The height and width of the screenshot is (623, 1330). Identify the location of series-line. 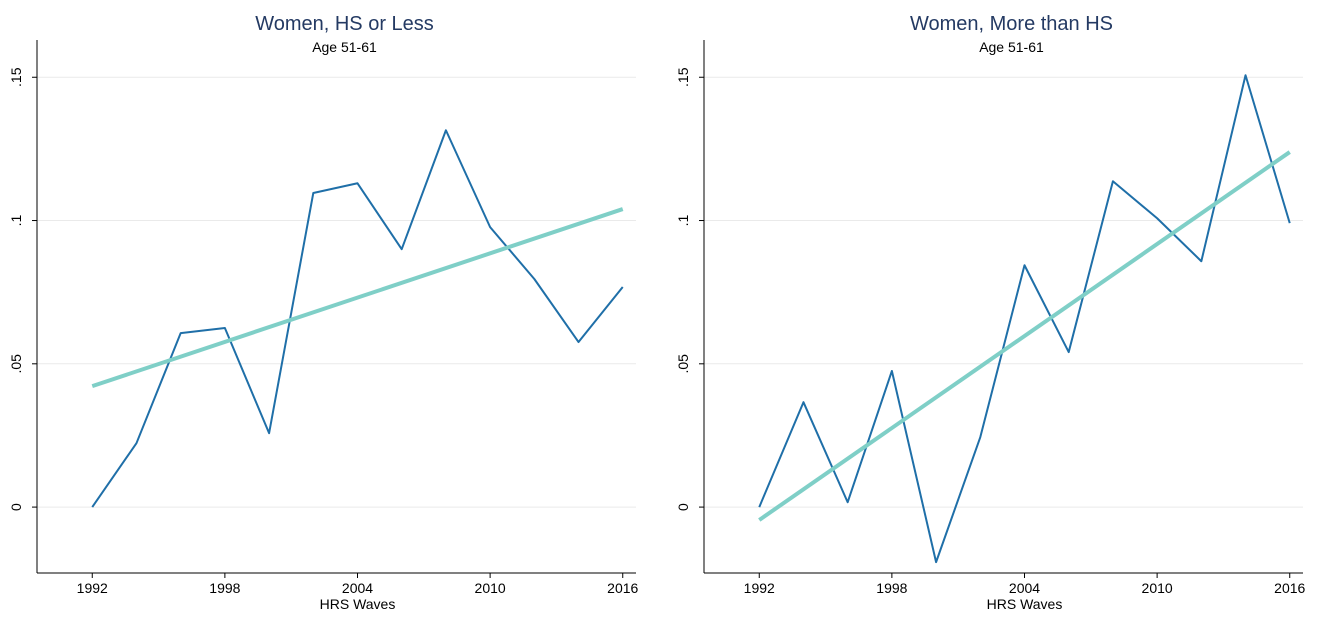
(357, 298).